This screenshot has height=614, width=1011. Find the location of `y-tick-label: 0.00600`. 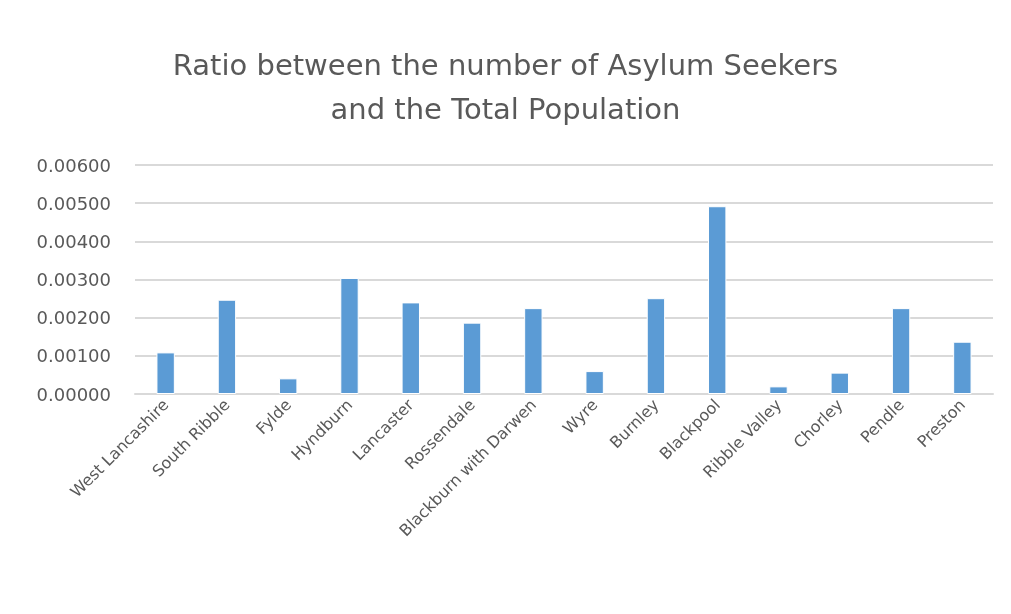

y-tick-label: 0.00600 is located at coordinates (73, 165).